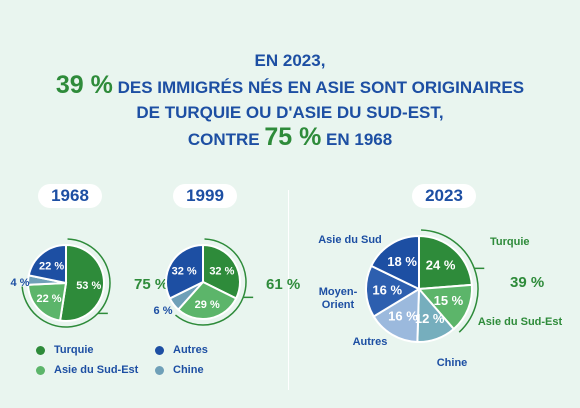 Image resolution: width=580 pixels, height=408 pixels. Describe the element at coordinates (159, 370) in the screenshot. I see `legend-swatch-chine` at that location.